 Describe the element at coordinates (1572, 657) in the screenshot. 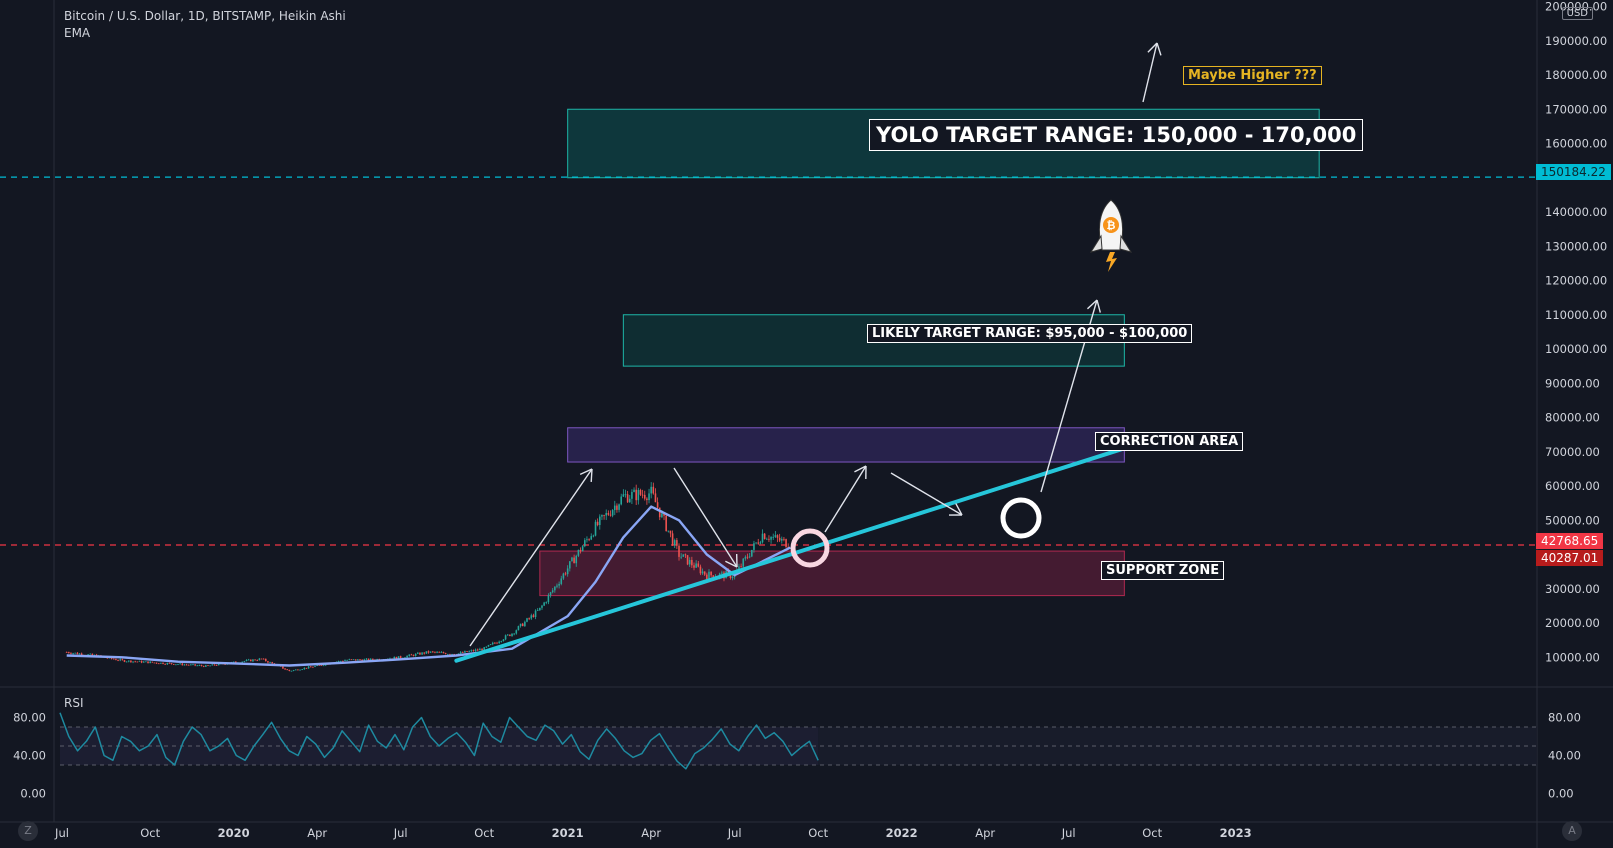

I see `price-axis-label: 10000.00` at that location.